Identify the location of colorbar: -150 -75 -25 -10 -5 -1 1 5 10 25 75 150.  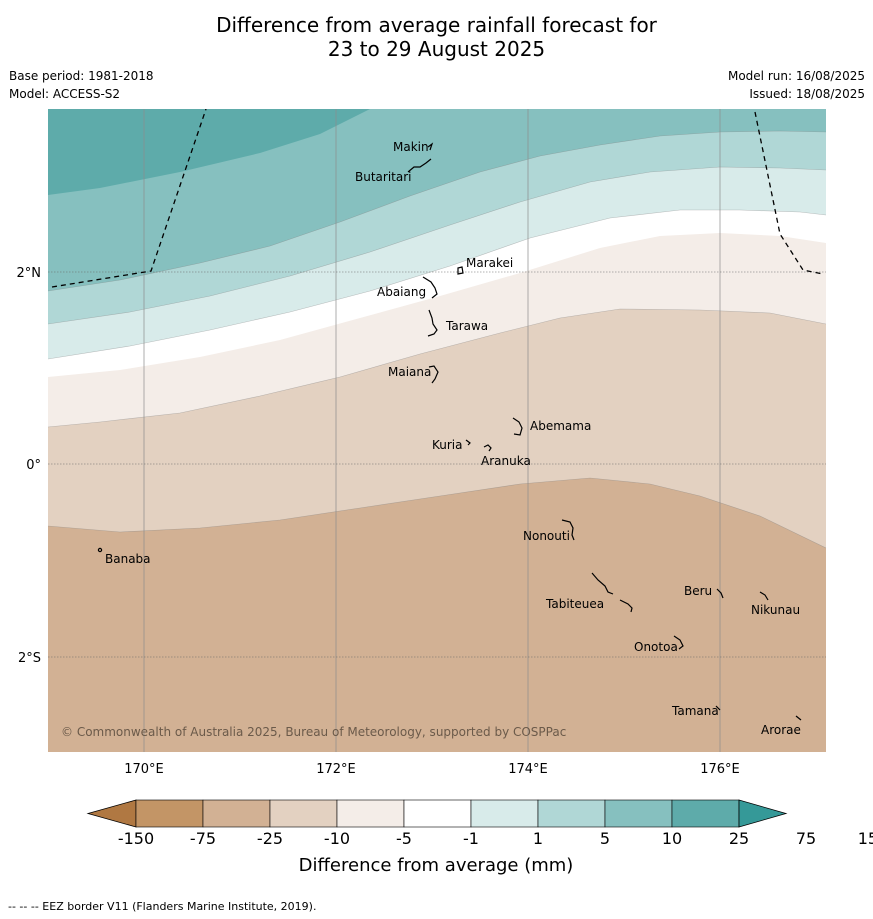
(479, 823).